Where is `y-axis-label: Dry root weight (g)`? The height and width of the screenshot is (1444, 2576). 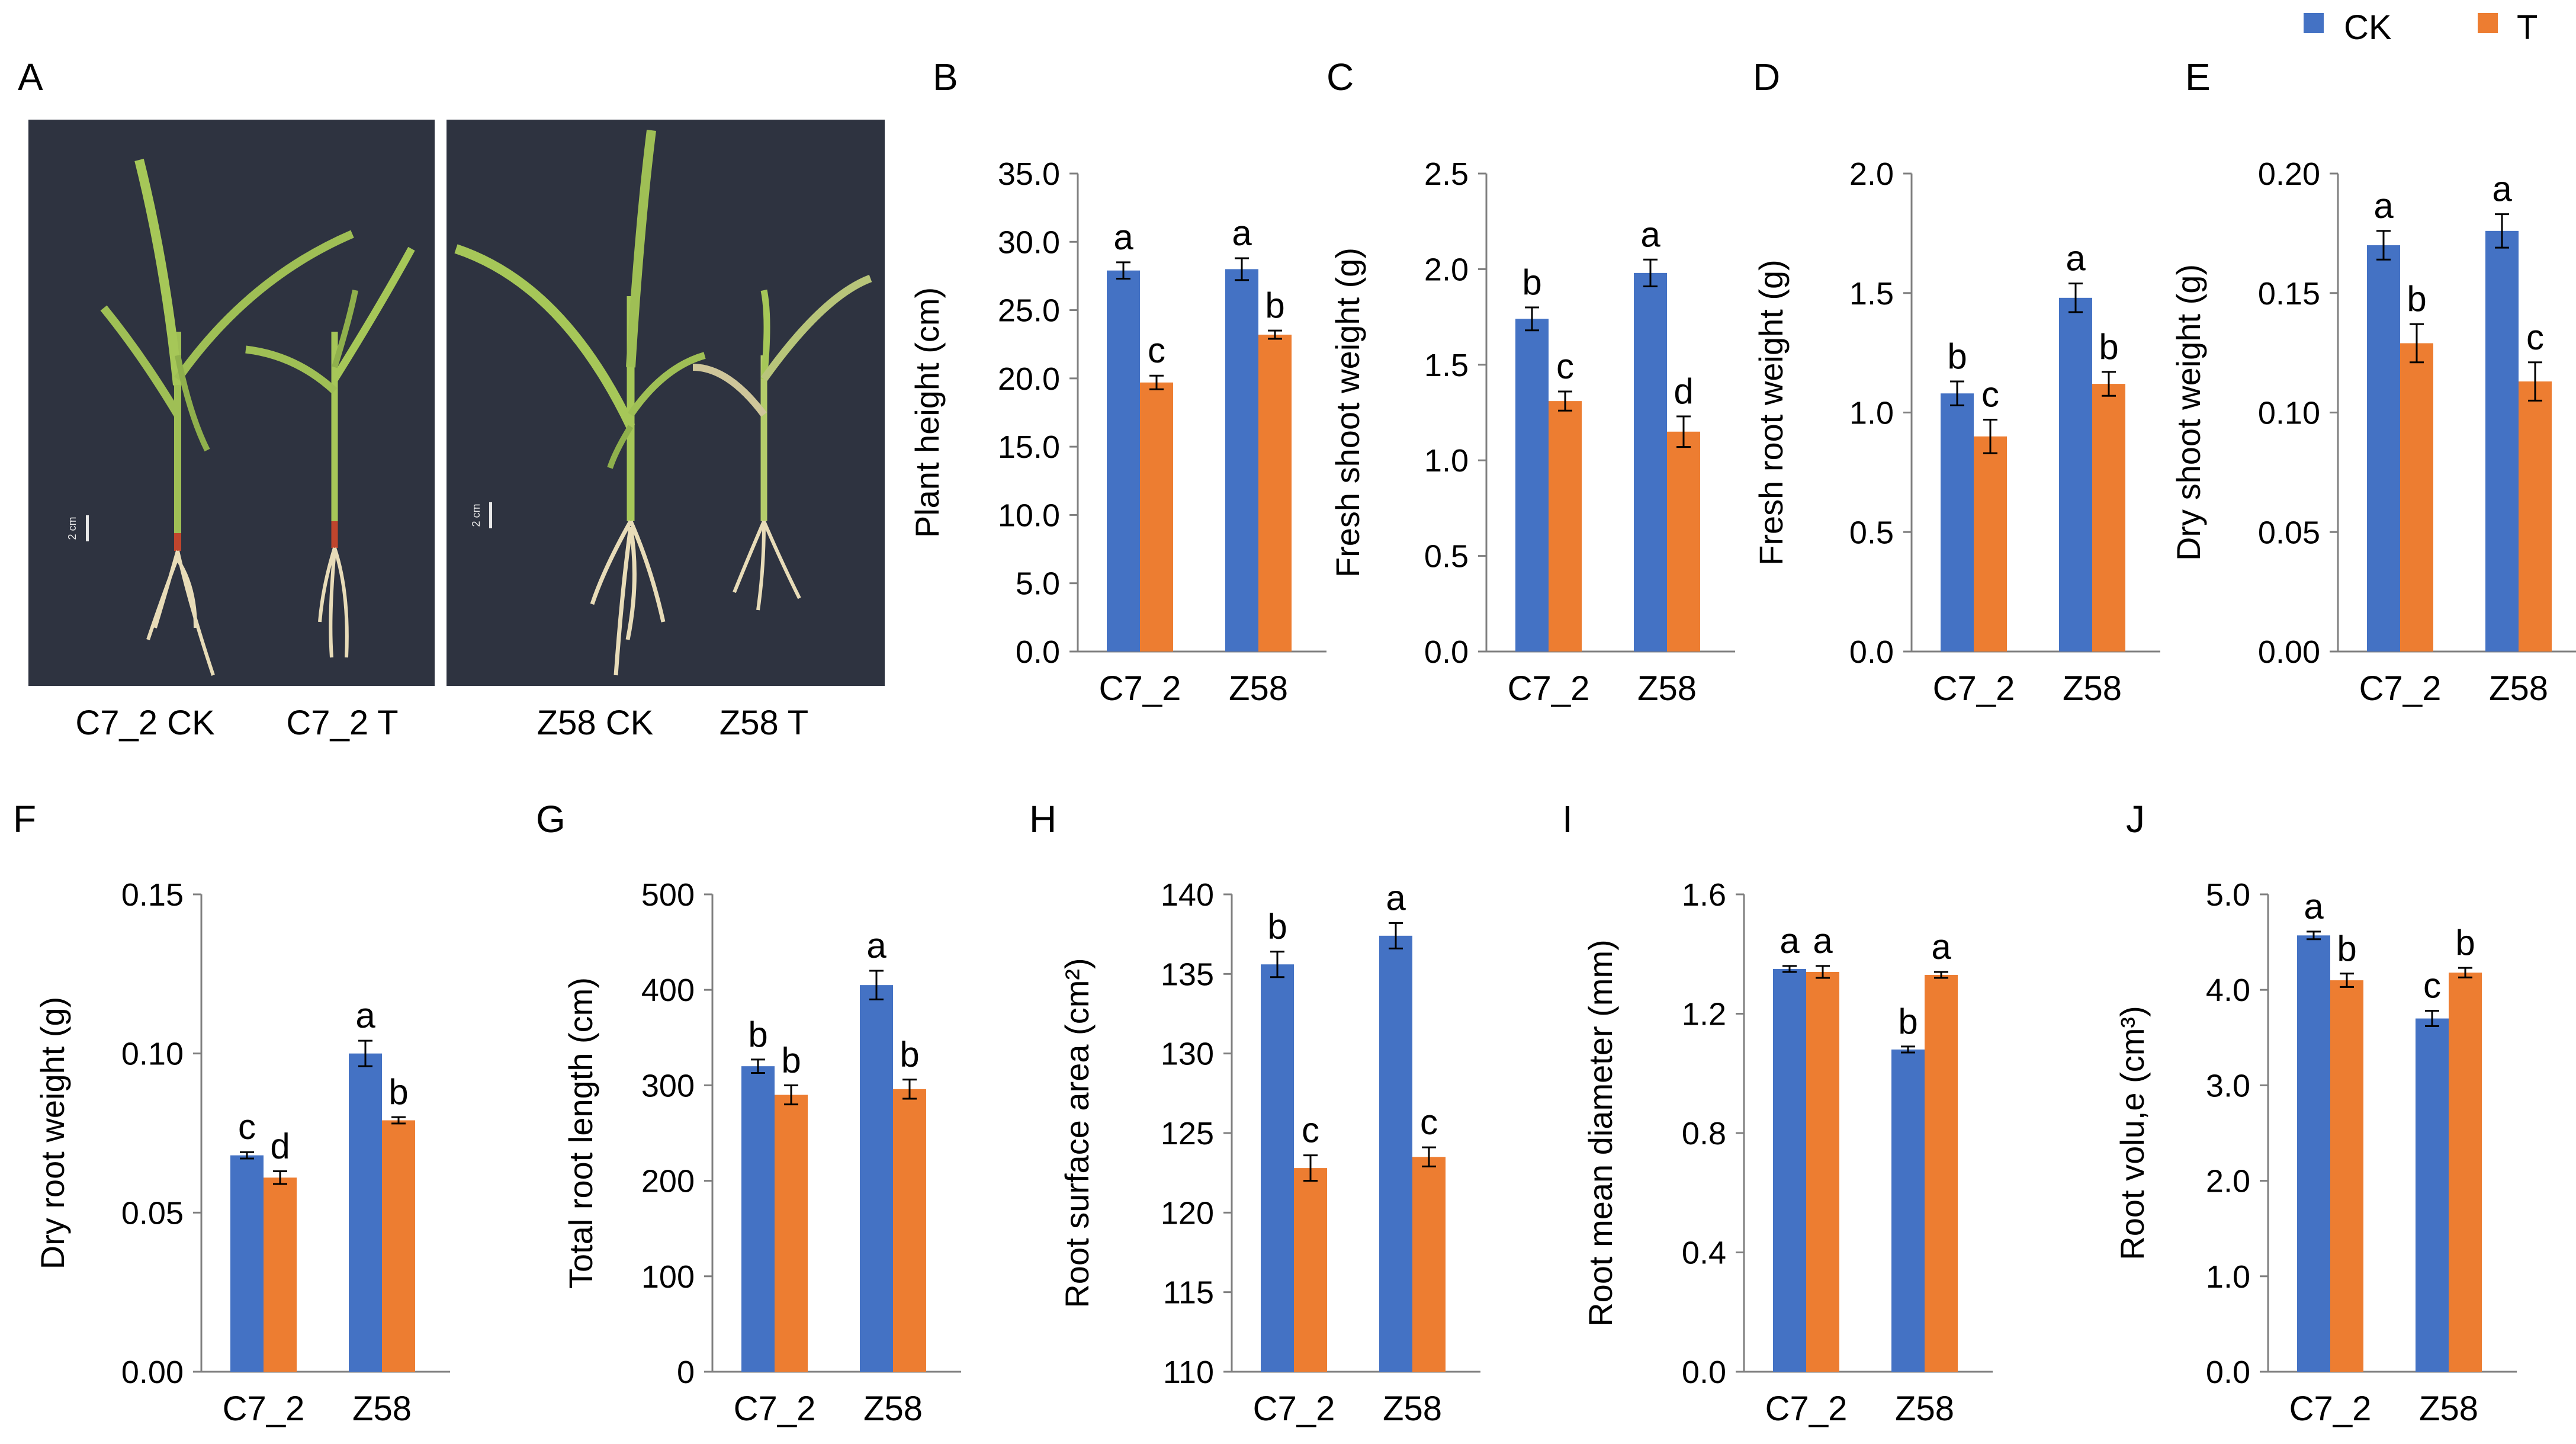 y-axis-label: Dry root weight (g) is located at coordinates (52, 1133).